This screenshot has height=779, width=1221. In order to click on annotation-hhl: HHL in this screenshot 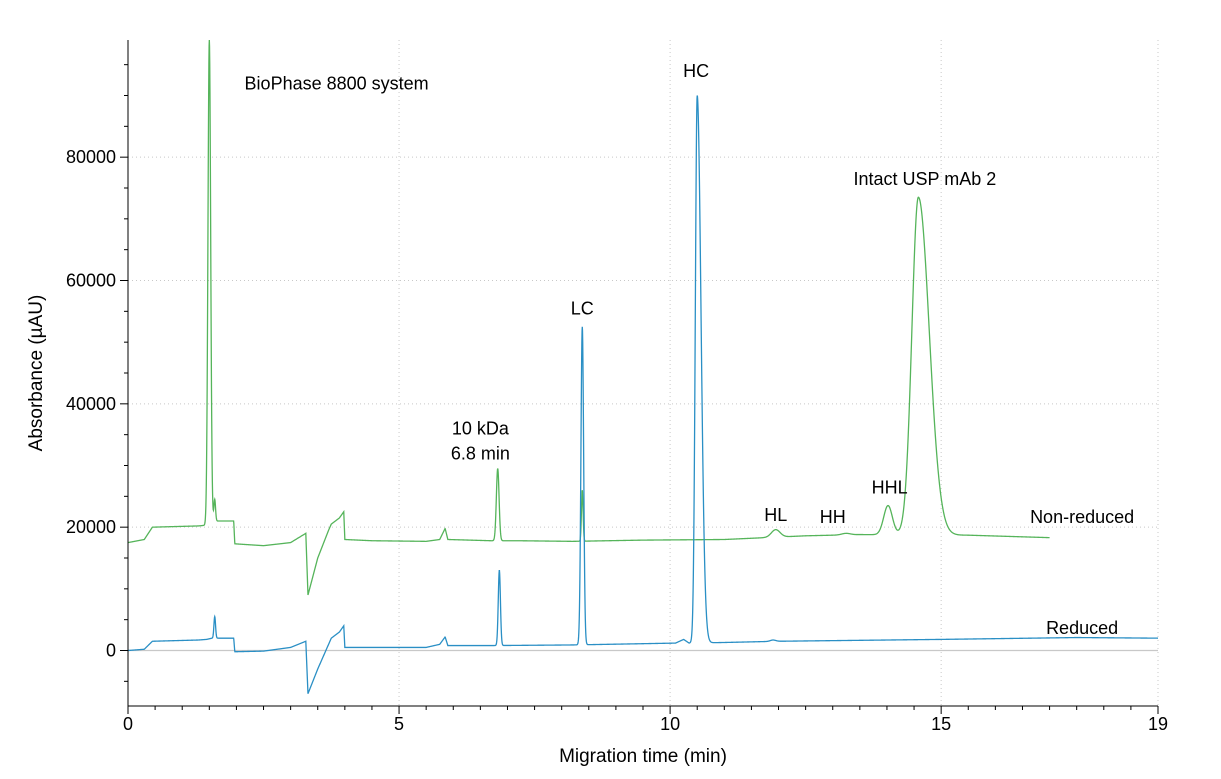, I will do `click(890, 487)`.